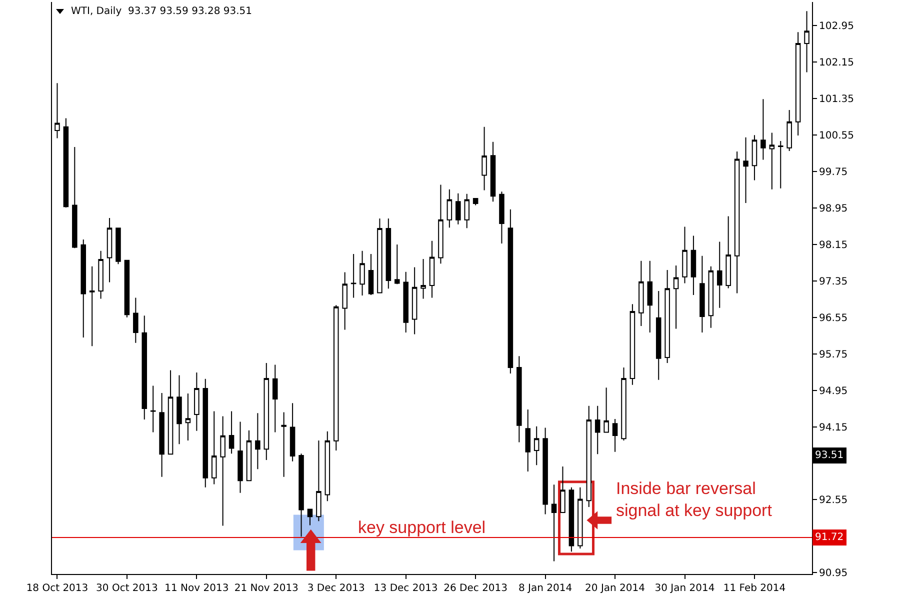  Describe the element at coordinates (833, 282) in the screenshot. I see `y-tick-label: 97.35` at that location.